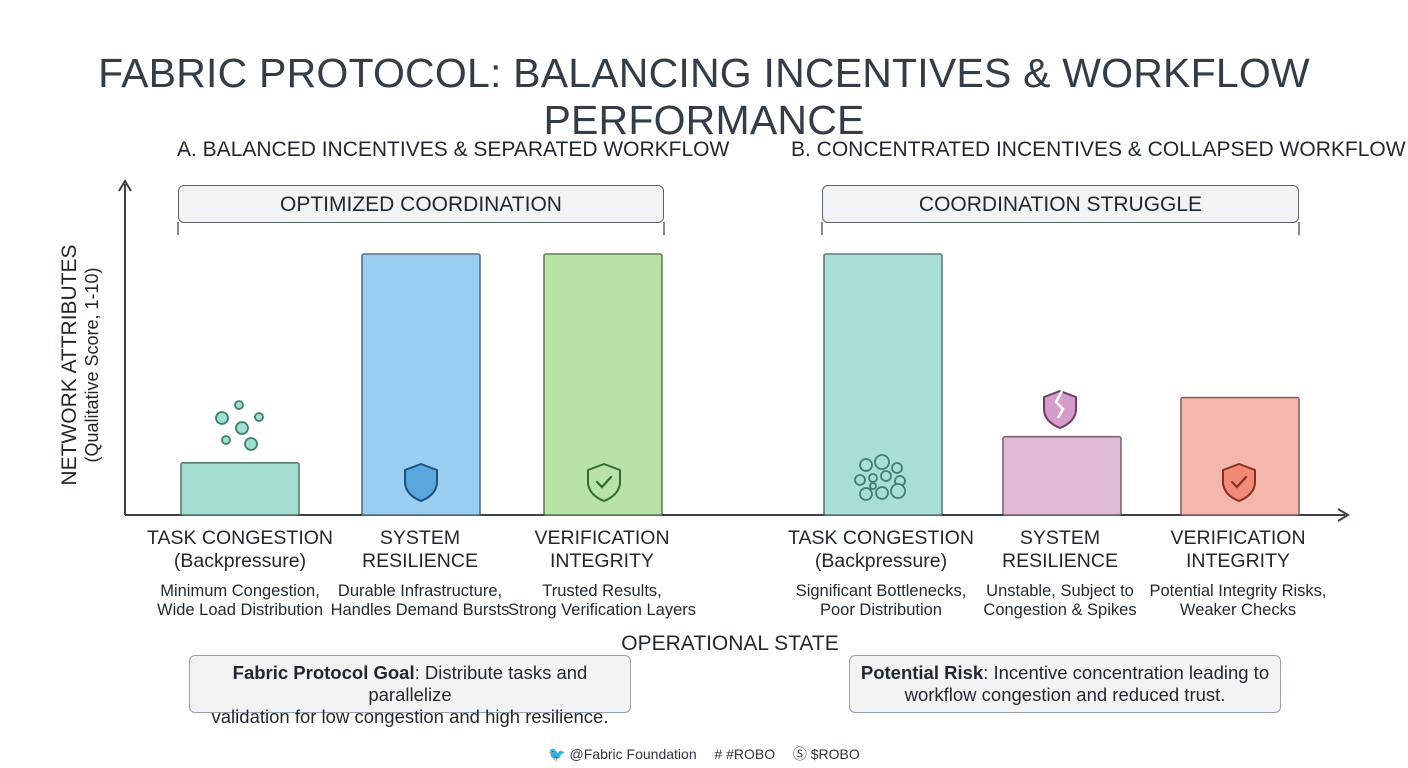  What do you see at coordinates (835, 754) in the screenshot?
I see `footer-ticker: $ROBO` at bounding box center [835, 754].